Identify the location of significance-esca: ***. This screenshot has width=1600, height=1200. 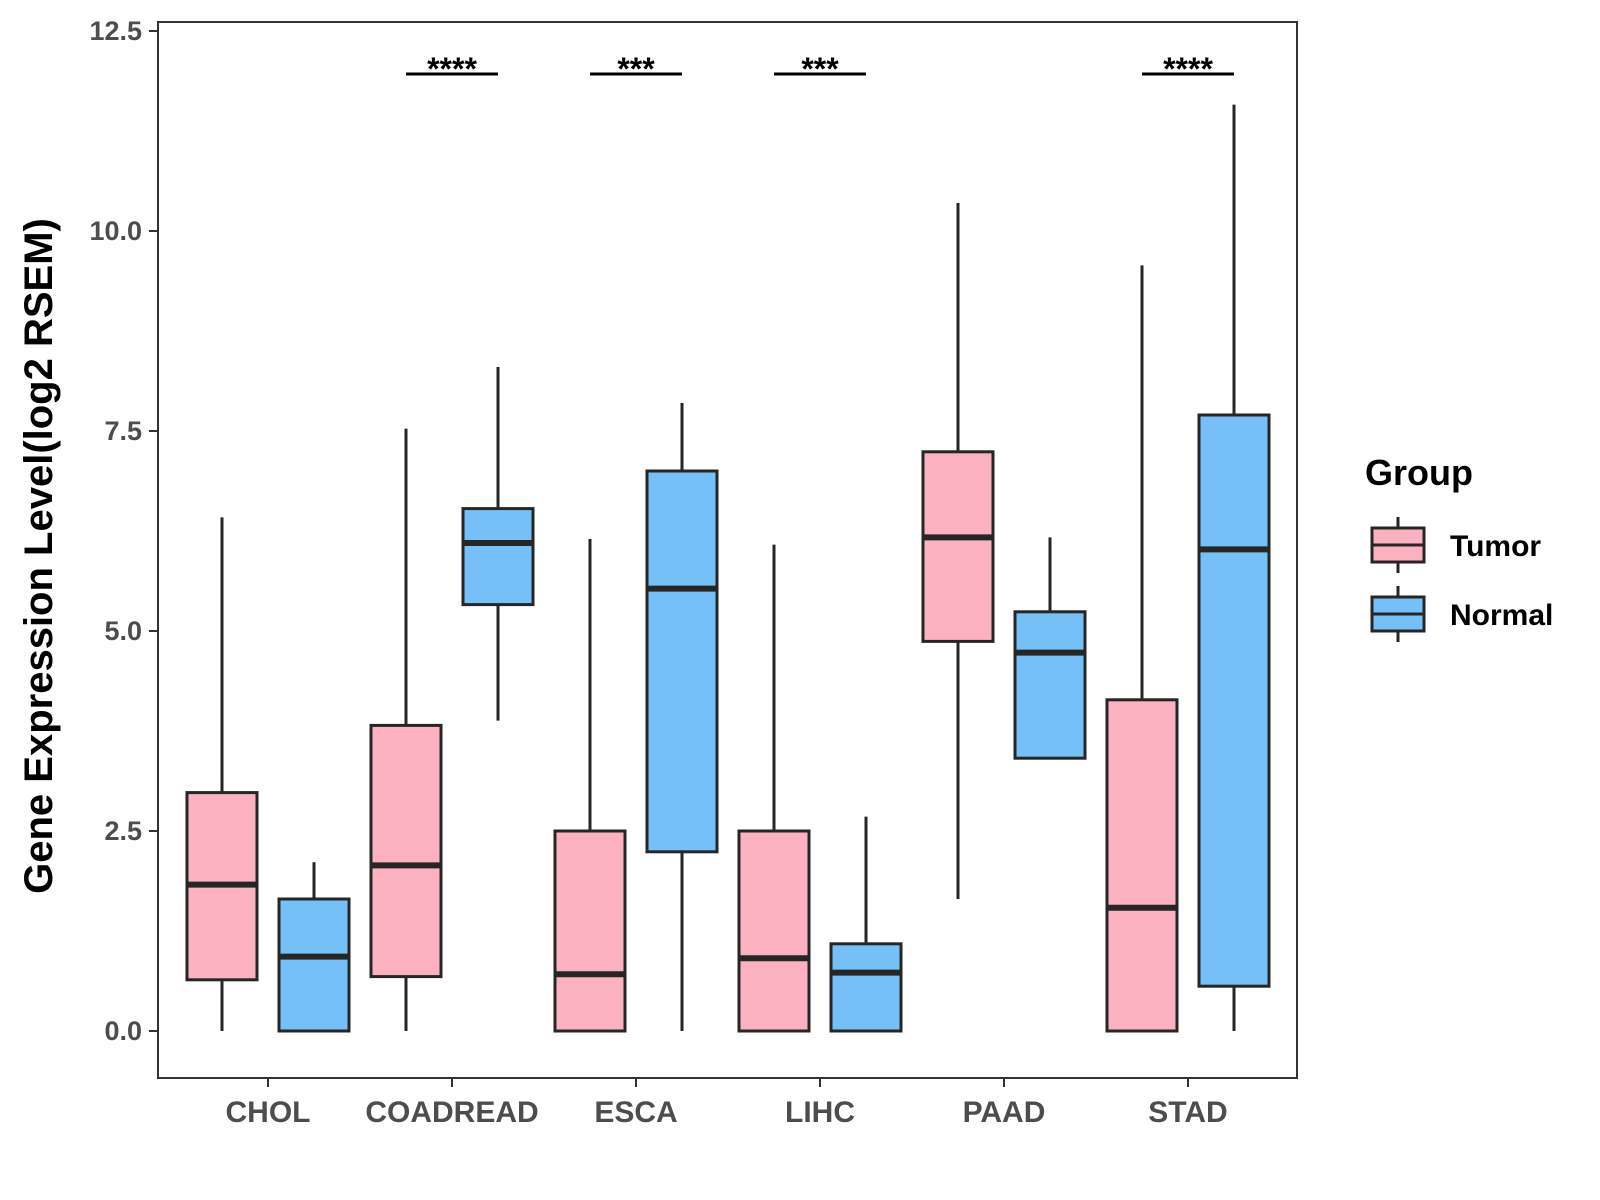
(636, 69).